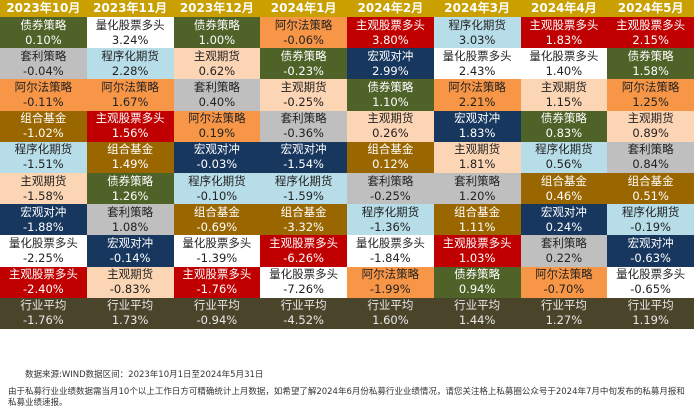 The height and width of the screenshot is (416, 700). I want to click on strategy-cell: 宏观对冲 -1.88%, so click(43, 220).